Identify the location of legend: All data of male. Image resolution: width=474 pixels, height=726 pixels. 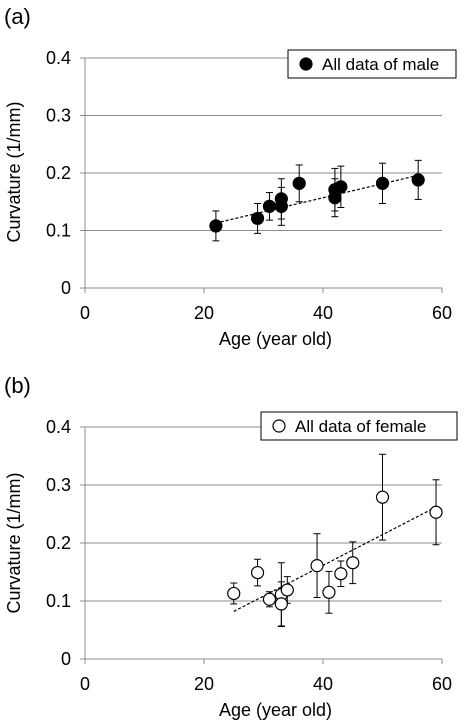
(372, 64).